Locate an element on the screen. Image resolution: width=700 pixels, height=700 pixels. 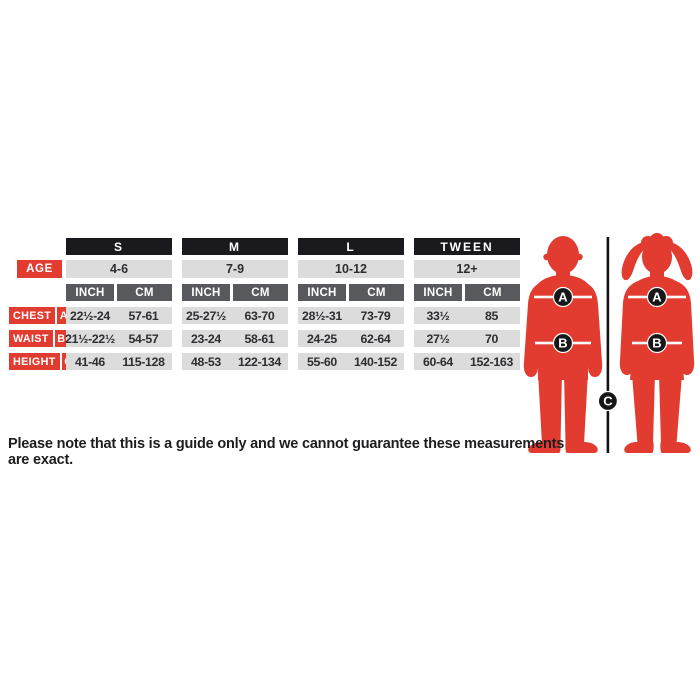
height-inch-value: 48-53 is located at coordinates (206, 361).